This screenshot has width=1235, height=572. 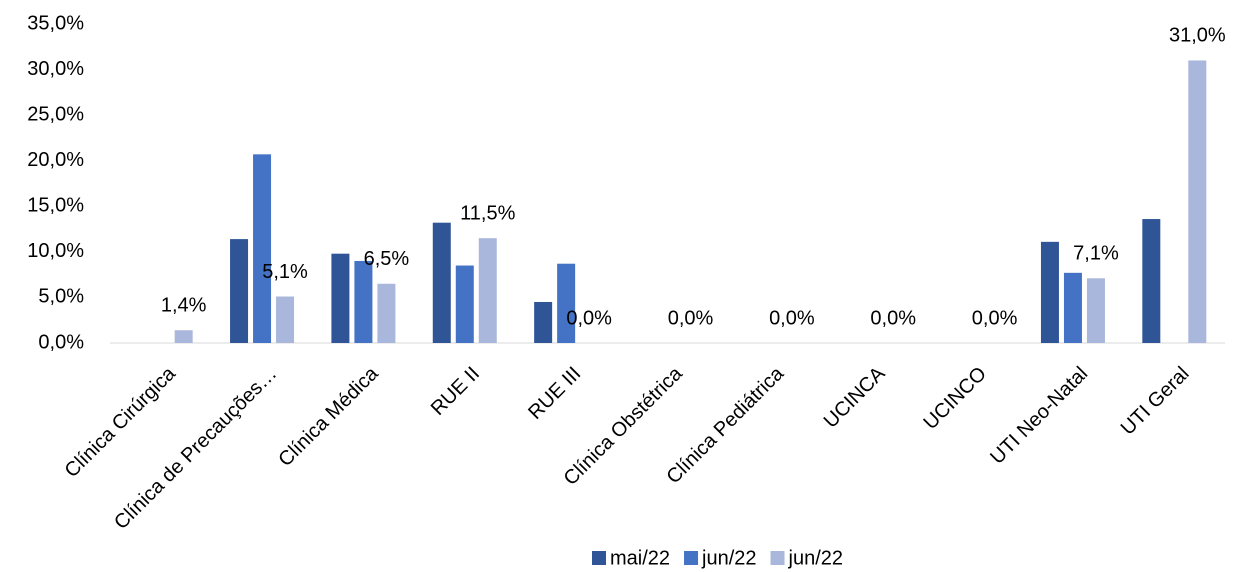 I want to click on data-label: 11,5%, so click(x=487, y=213).